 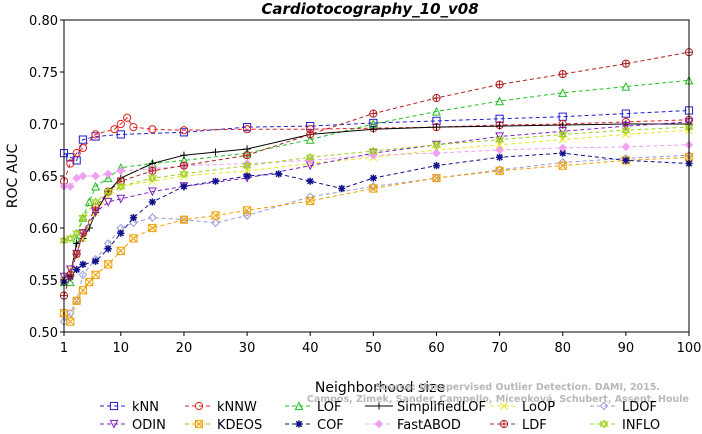 I want to click on x-tick-label: 90, so click(x=626, y=348).